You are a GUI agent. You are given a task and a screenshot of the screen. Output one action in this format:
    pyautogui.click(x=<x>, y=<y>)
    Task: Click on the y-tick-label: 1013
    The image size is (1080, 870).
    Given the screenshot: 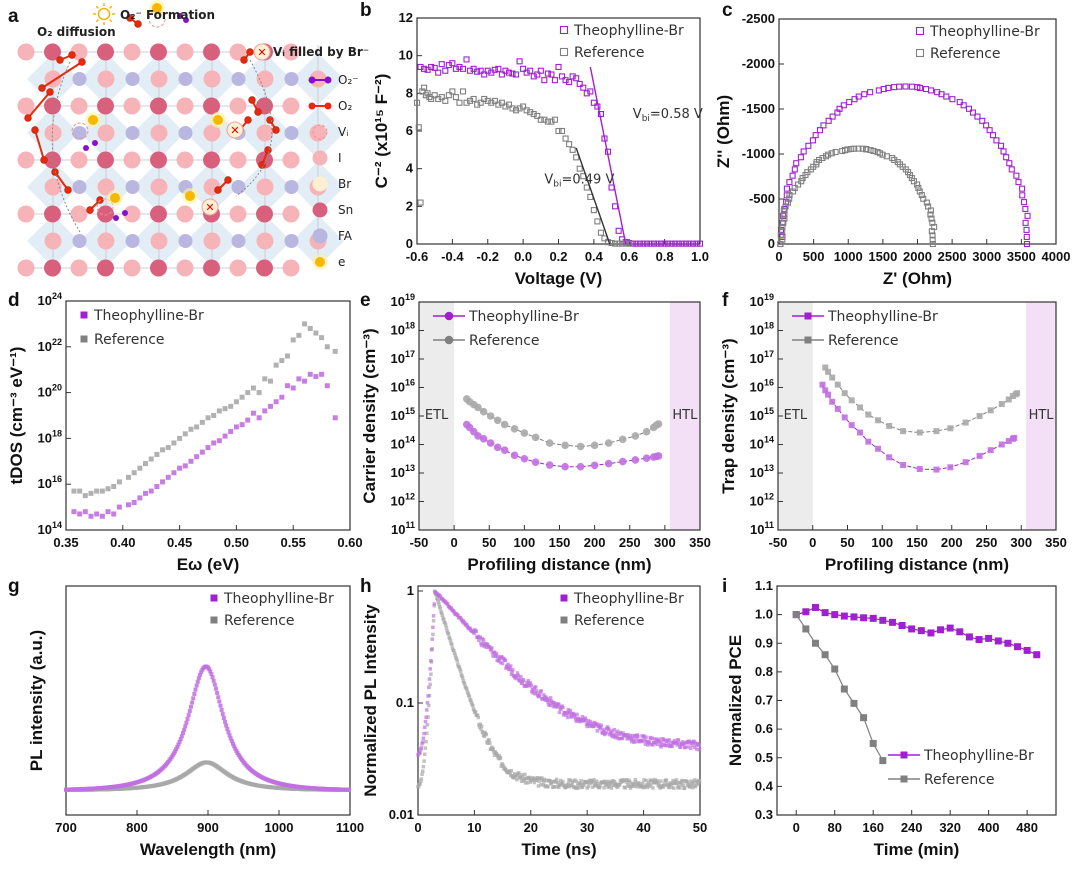 What is the action you would take?
    pyautogui.click(x=762, y=471)
    